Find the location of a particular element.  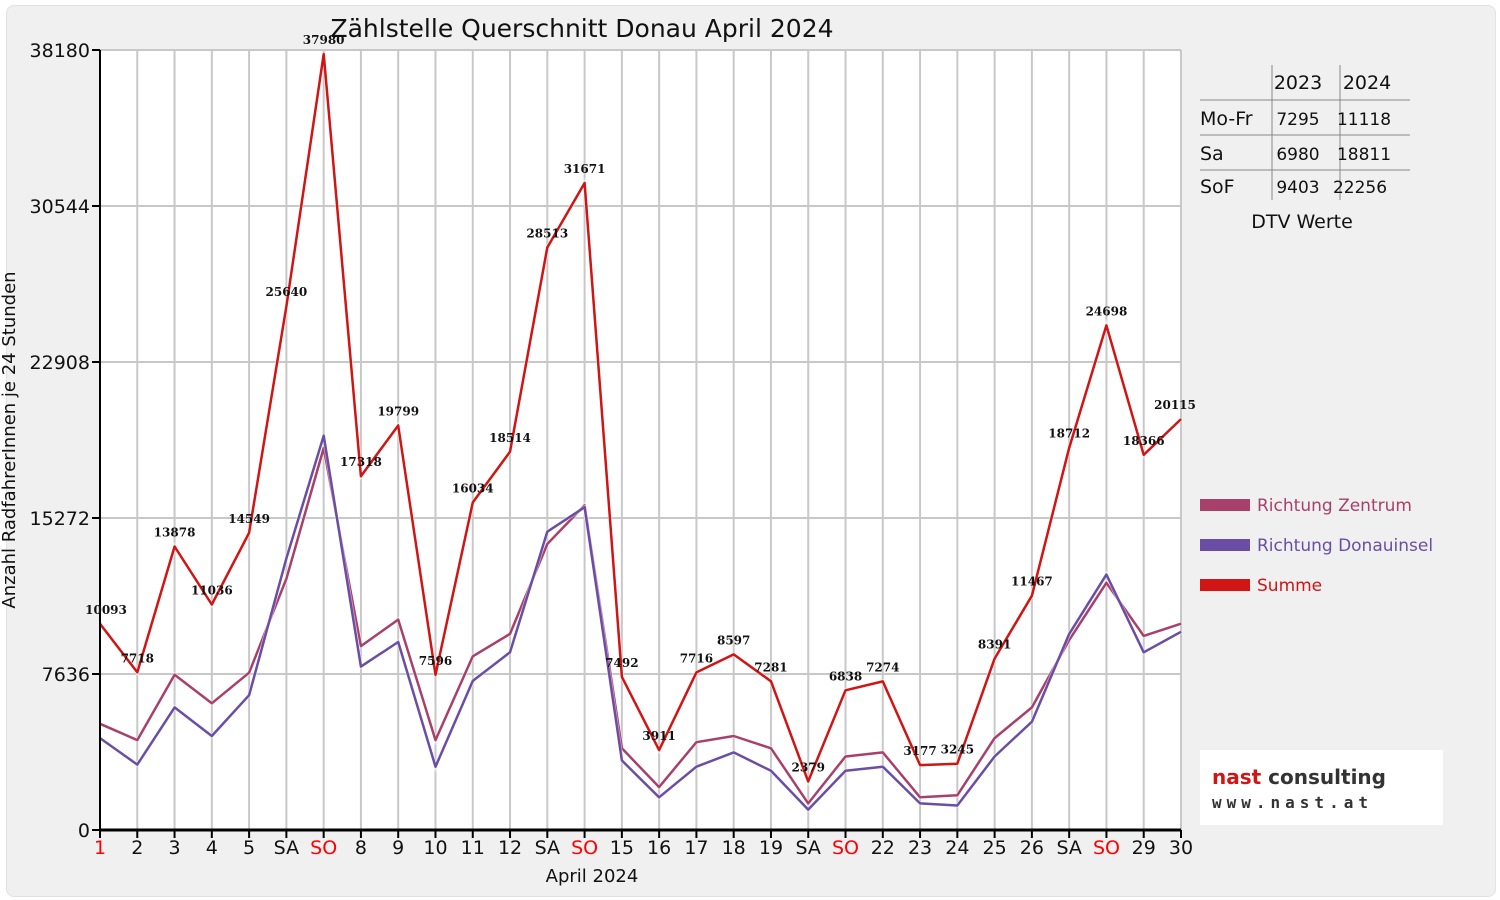

y-tick-labels: 0 7636 15272 22908 30544 38180 is located at coordinates (60, 441).